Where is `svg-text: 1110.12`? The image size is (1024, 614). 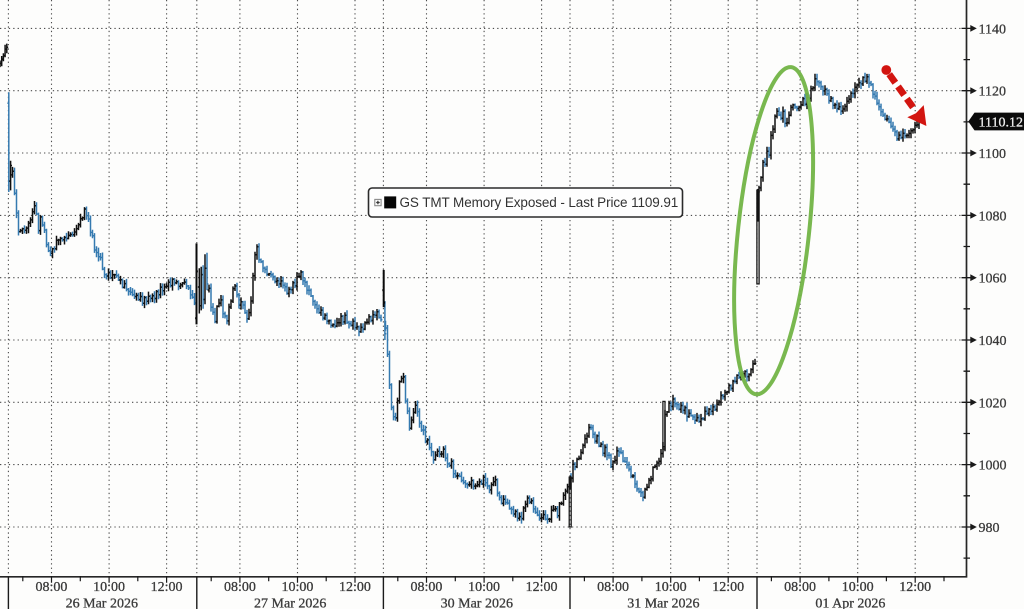 svg-text: 1110.12 is located at coordinates (1001, 122).